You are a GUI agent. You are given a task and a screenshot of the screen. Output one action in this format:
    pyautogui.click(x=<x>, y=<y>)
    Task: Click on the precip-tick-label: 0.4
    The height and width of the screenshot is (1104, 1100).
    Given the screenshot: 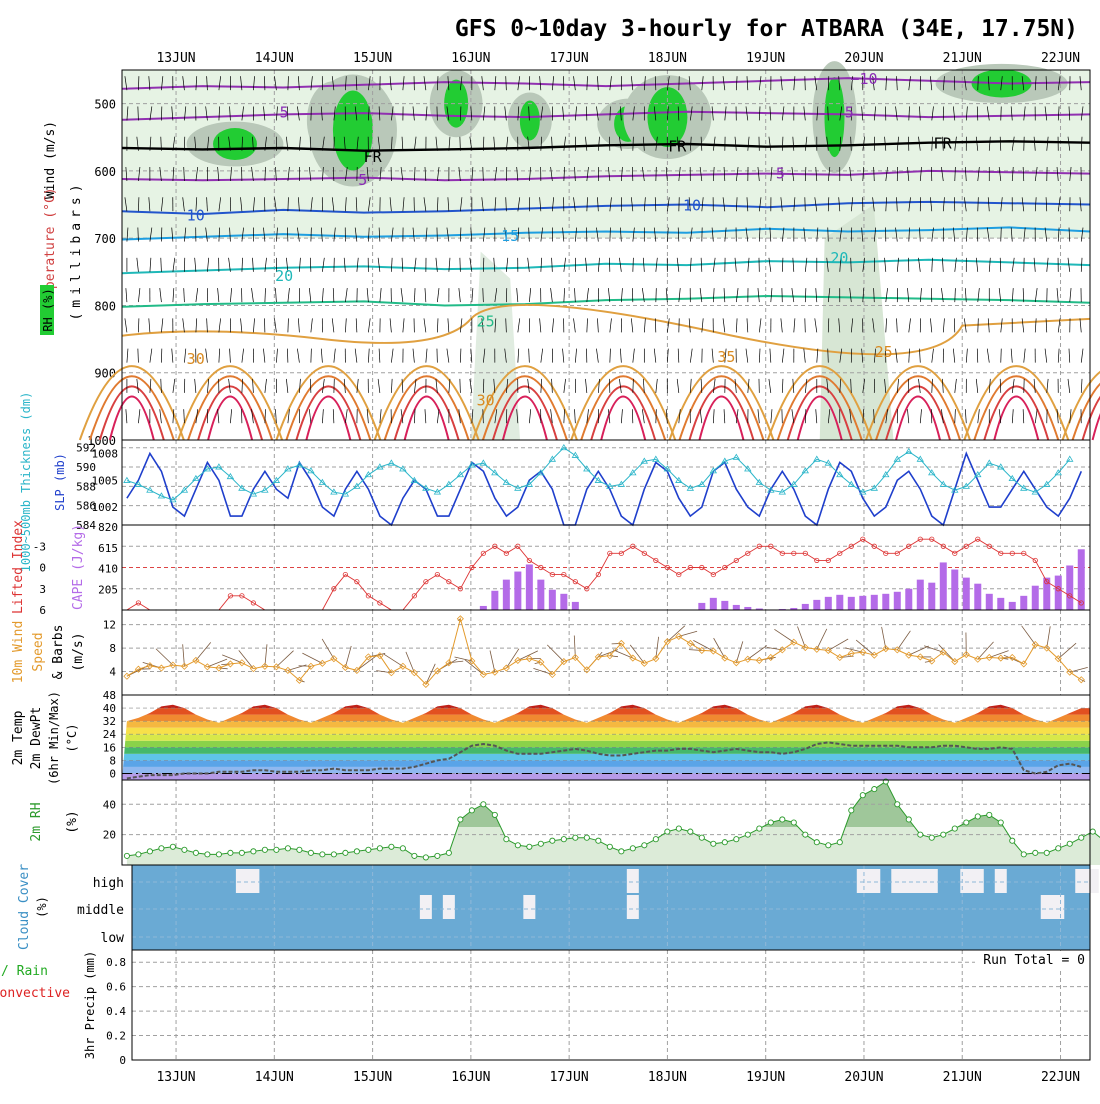 What is the action you would take?
    pyautogui.click(x=116, y=1011)
    